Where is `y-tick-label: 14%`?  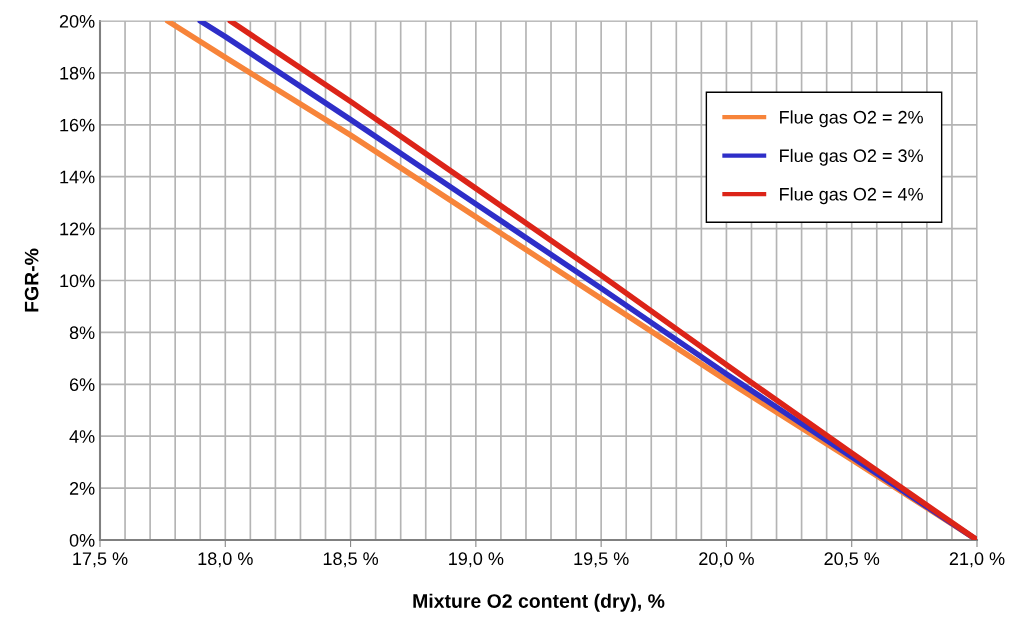
y-tick-label: 14% is located at coordinates (77, 177).